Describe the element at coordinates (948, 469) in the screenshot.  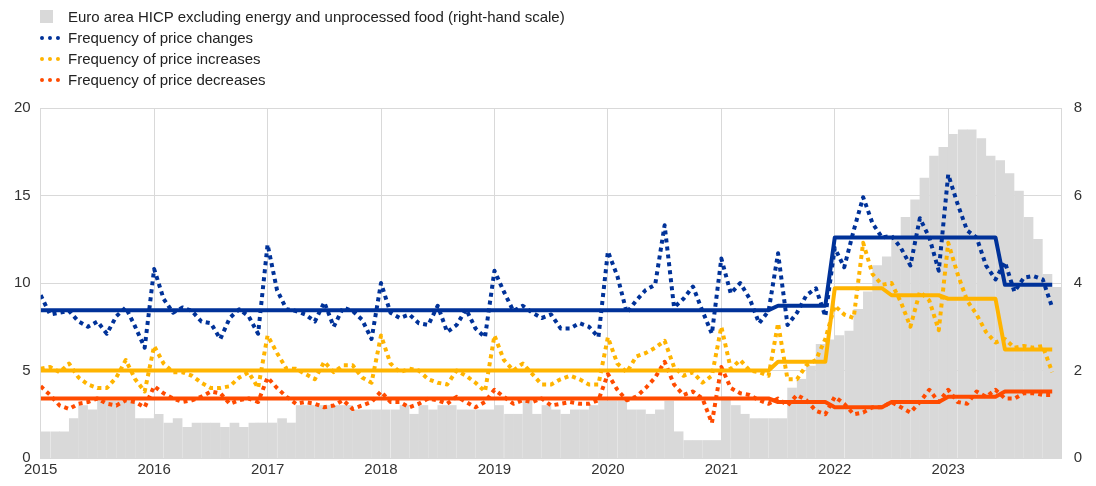
I see `x-tick-label: 2023` at that location.